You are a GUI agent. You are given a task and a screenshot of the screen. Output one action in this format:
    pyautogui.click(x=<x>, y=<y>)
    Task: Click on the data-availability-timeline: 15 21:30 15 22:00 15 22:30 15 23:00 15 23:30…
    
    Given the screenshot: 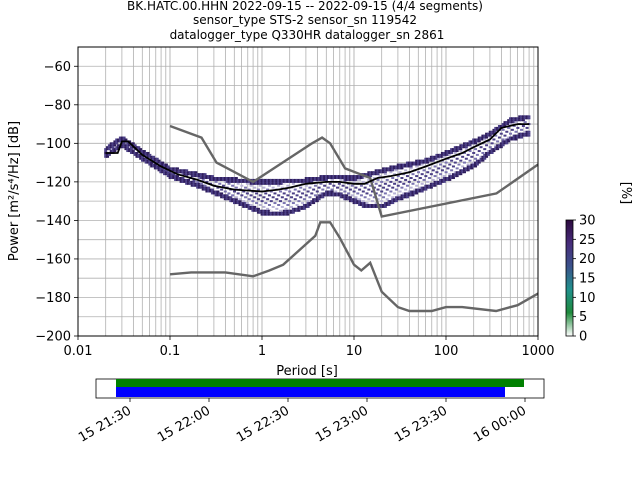 What is the action you would take?
    pyautogui.click(x=310, y=412)
    